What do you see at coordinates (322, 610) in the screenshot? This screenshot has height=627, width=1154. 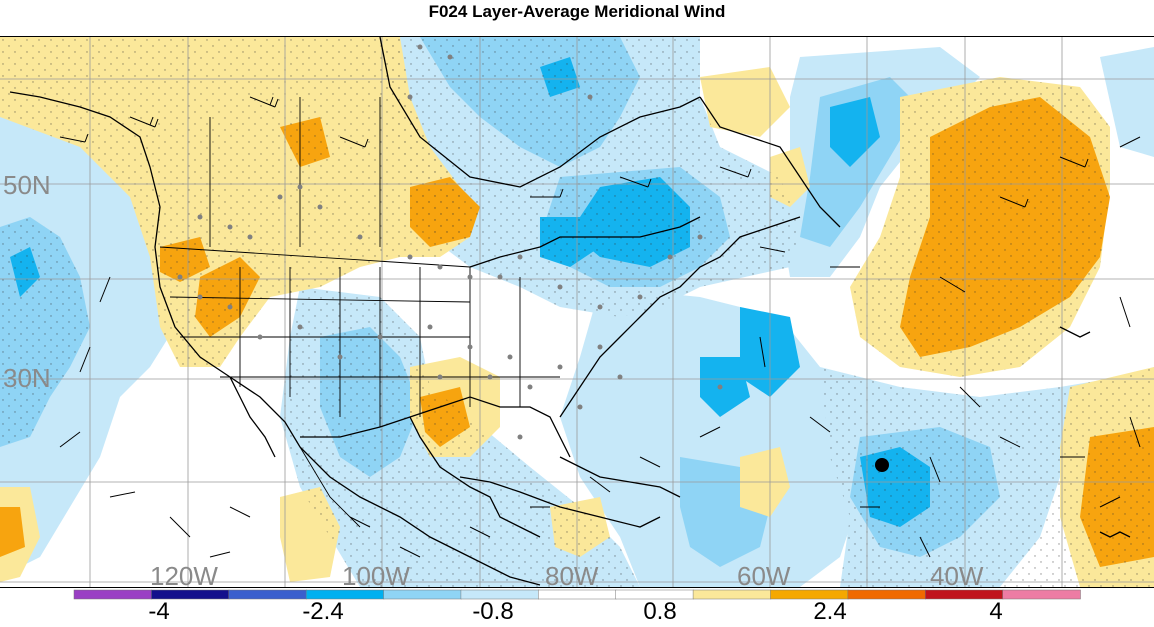 I see `colorbar-label-neg2-4: -2.4` at bounding box center [322, 610].